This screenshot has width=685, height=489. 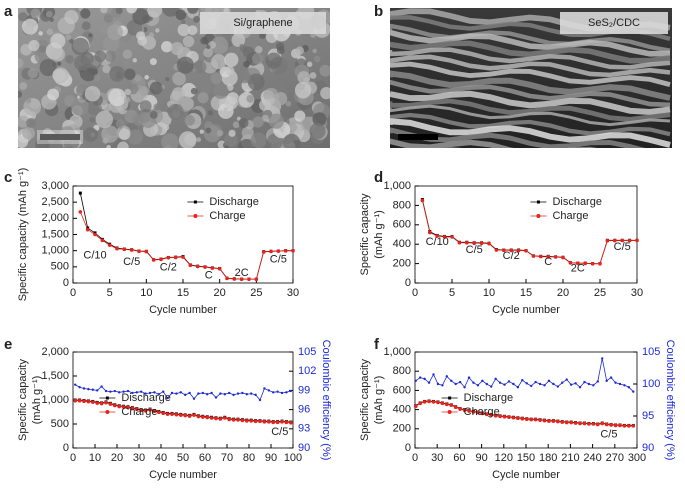 I want to click on y-tick-label: 600, so click(x=402, y=390).